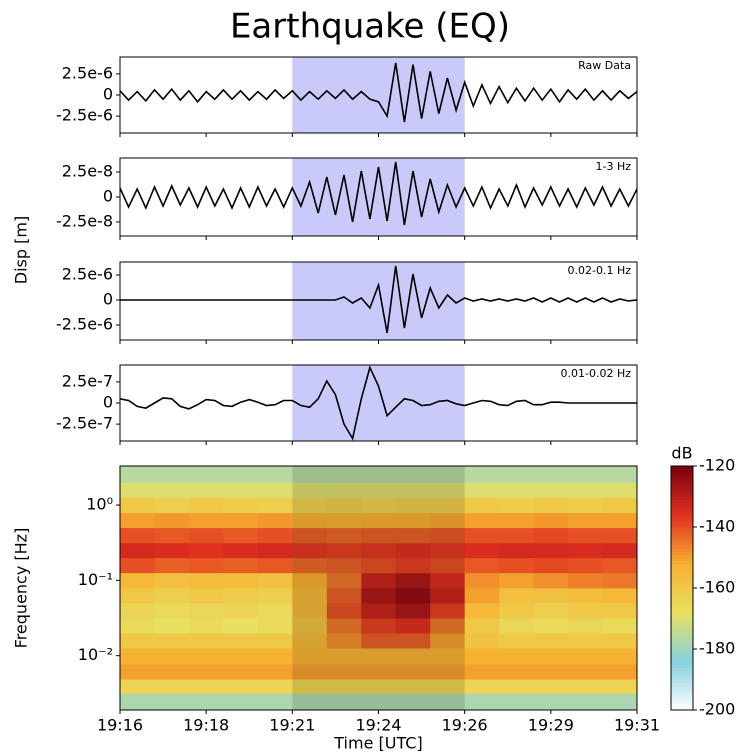  Describe the element at coordinates (465, 725) in the screenshot. I see `x-tick-label: 19:26` at that location.